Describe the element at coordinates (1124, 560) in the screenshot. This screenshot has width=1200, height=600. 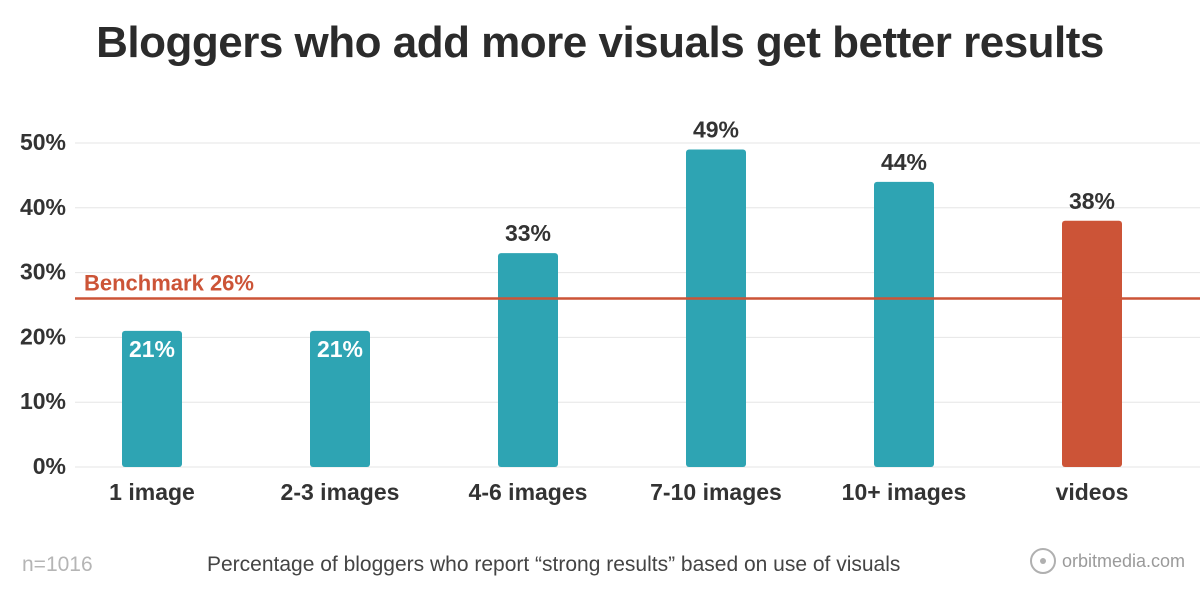
I see `brand-name: orbitmedia.com` at that location.